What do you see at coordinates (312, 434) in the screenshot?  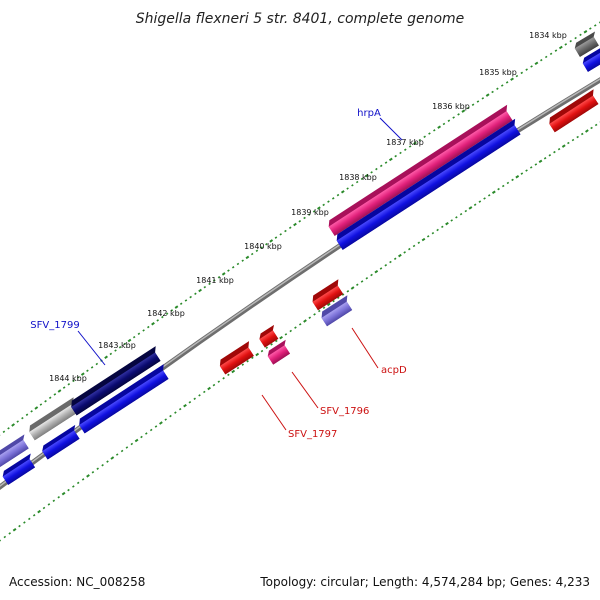 I see `label-SFV_1797: SFV_1797` at bounding box center [312, 434].